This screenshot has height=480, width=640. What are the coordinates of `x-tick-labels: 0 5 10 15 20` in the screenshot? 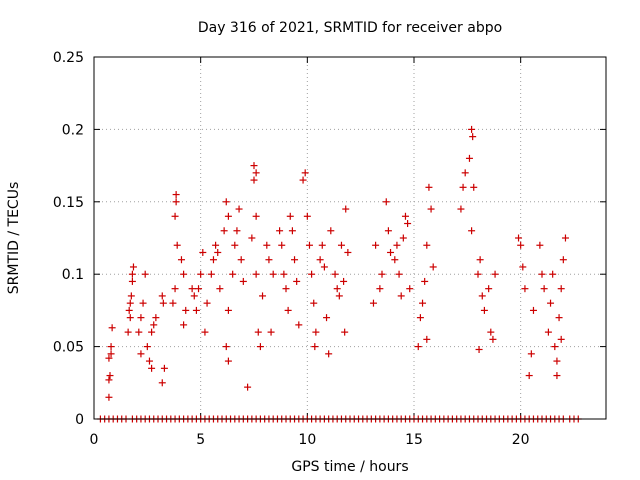 It's located at (310, 440).